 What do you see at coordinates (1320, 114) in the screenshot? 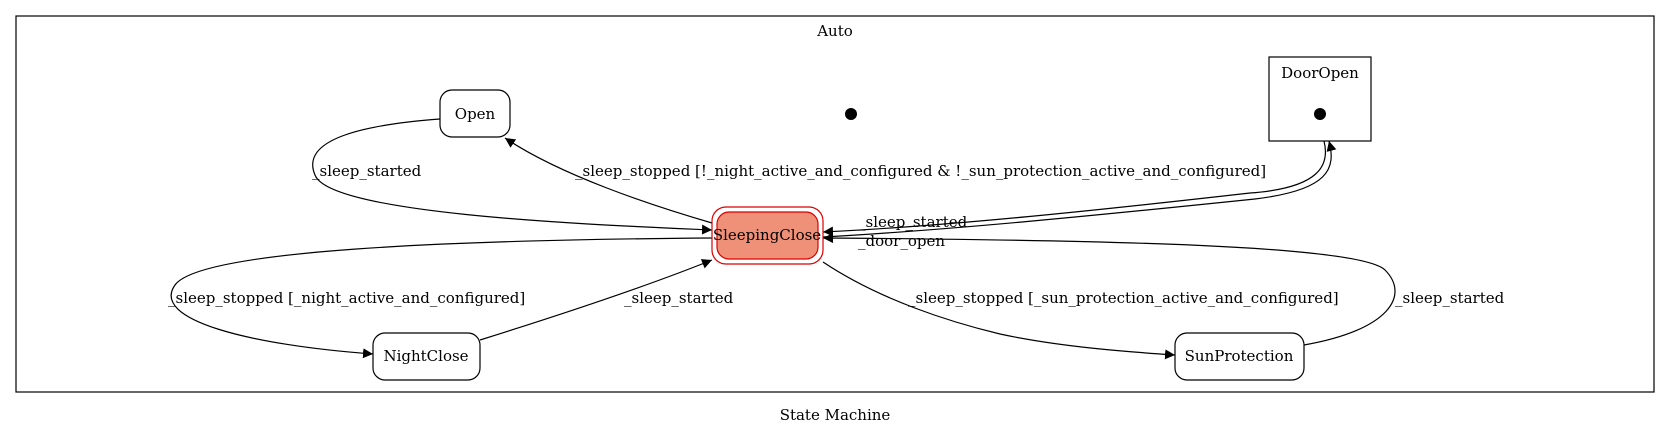
I see `door-open-initial-dot` at bounding box center [1320, 114].